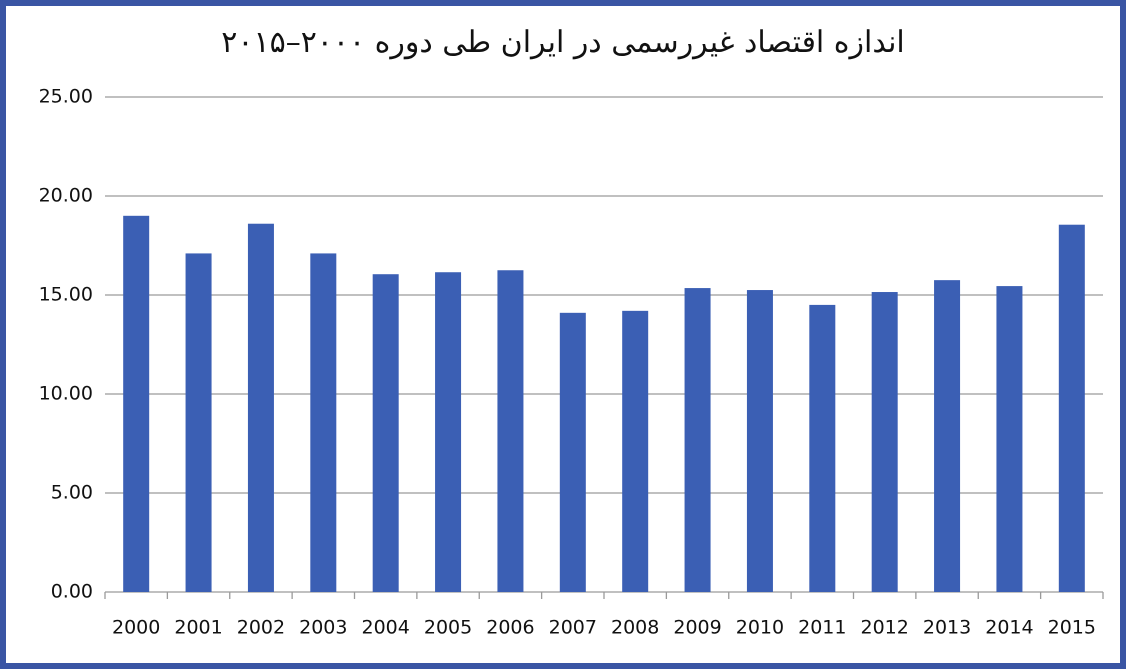 This screenshot has width=1126, height=669. What do you see at coordinates (885, 628) in the screenshot?
I see `x-tick-label: 2012` at bounding box center [885, 628].